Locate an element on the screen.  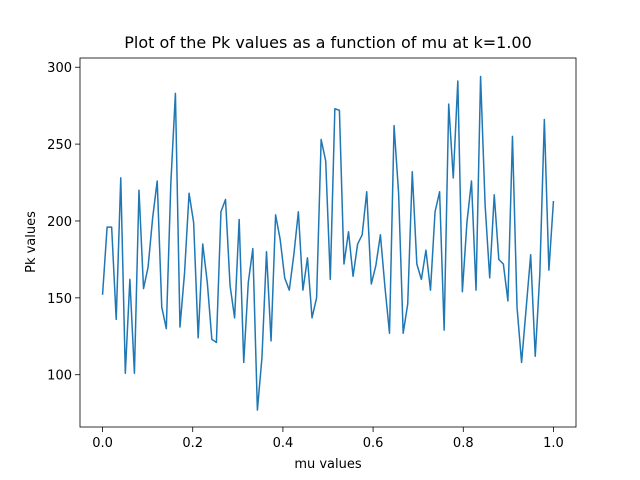
x-tick-label: 0.0 is located at coordinates (102, 443).